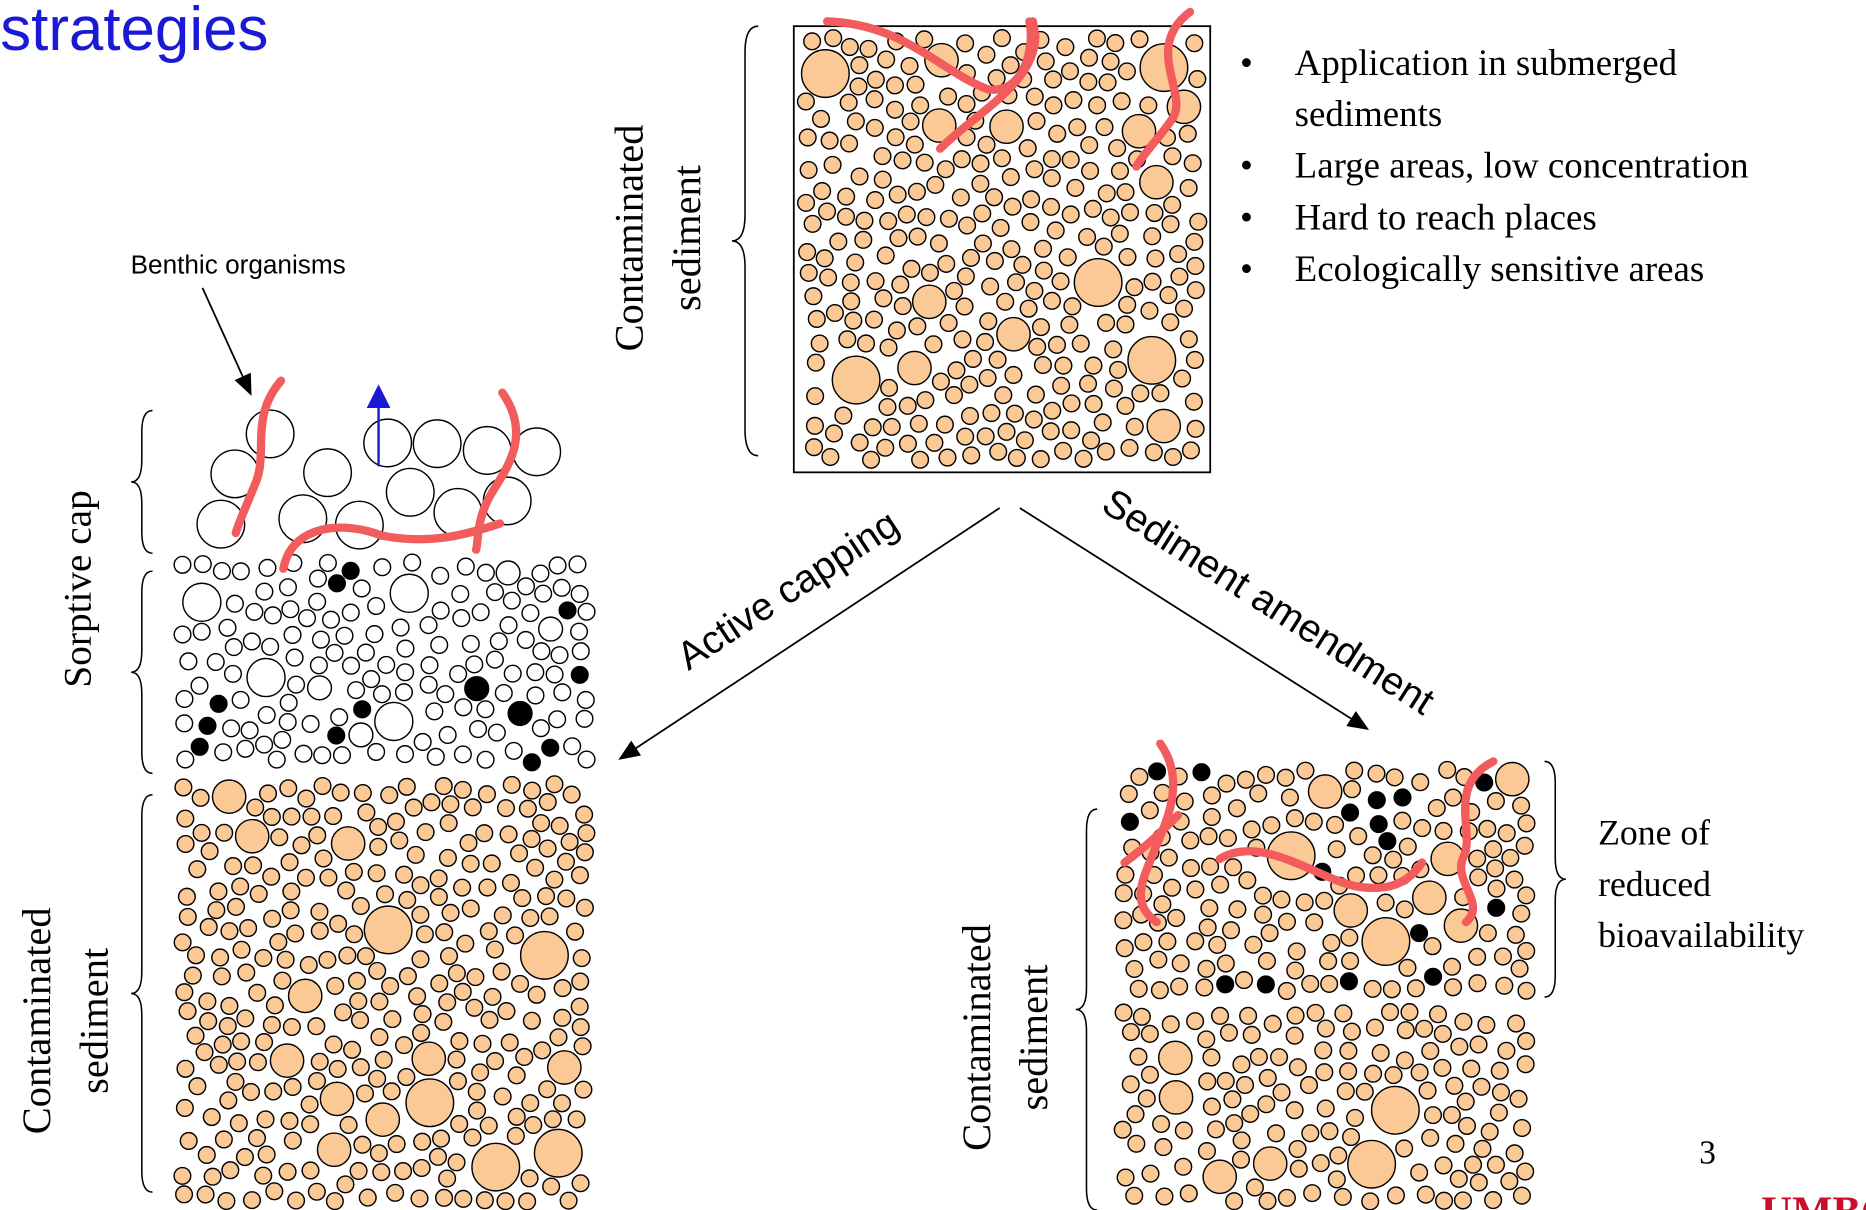  Describe the element at coordinates (1086, 1009) in the screenshot. I see `brace` at that location.